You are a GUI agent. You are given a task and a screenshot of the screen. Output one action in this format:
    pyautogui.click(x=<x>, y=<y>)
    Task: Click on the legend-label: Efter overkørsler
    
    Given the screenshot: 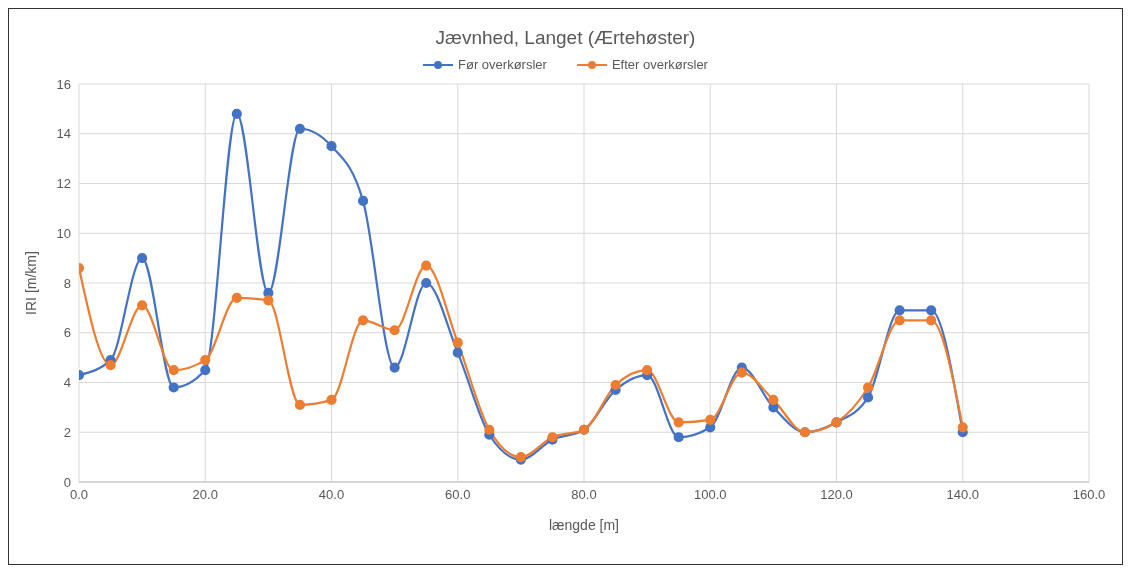 What is the action you would take?
    pyautogui.click(x=659, y=64)
    